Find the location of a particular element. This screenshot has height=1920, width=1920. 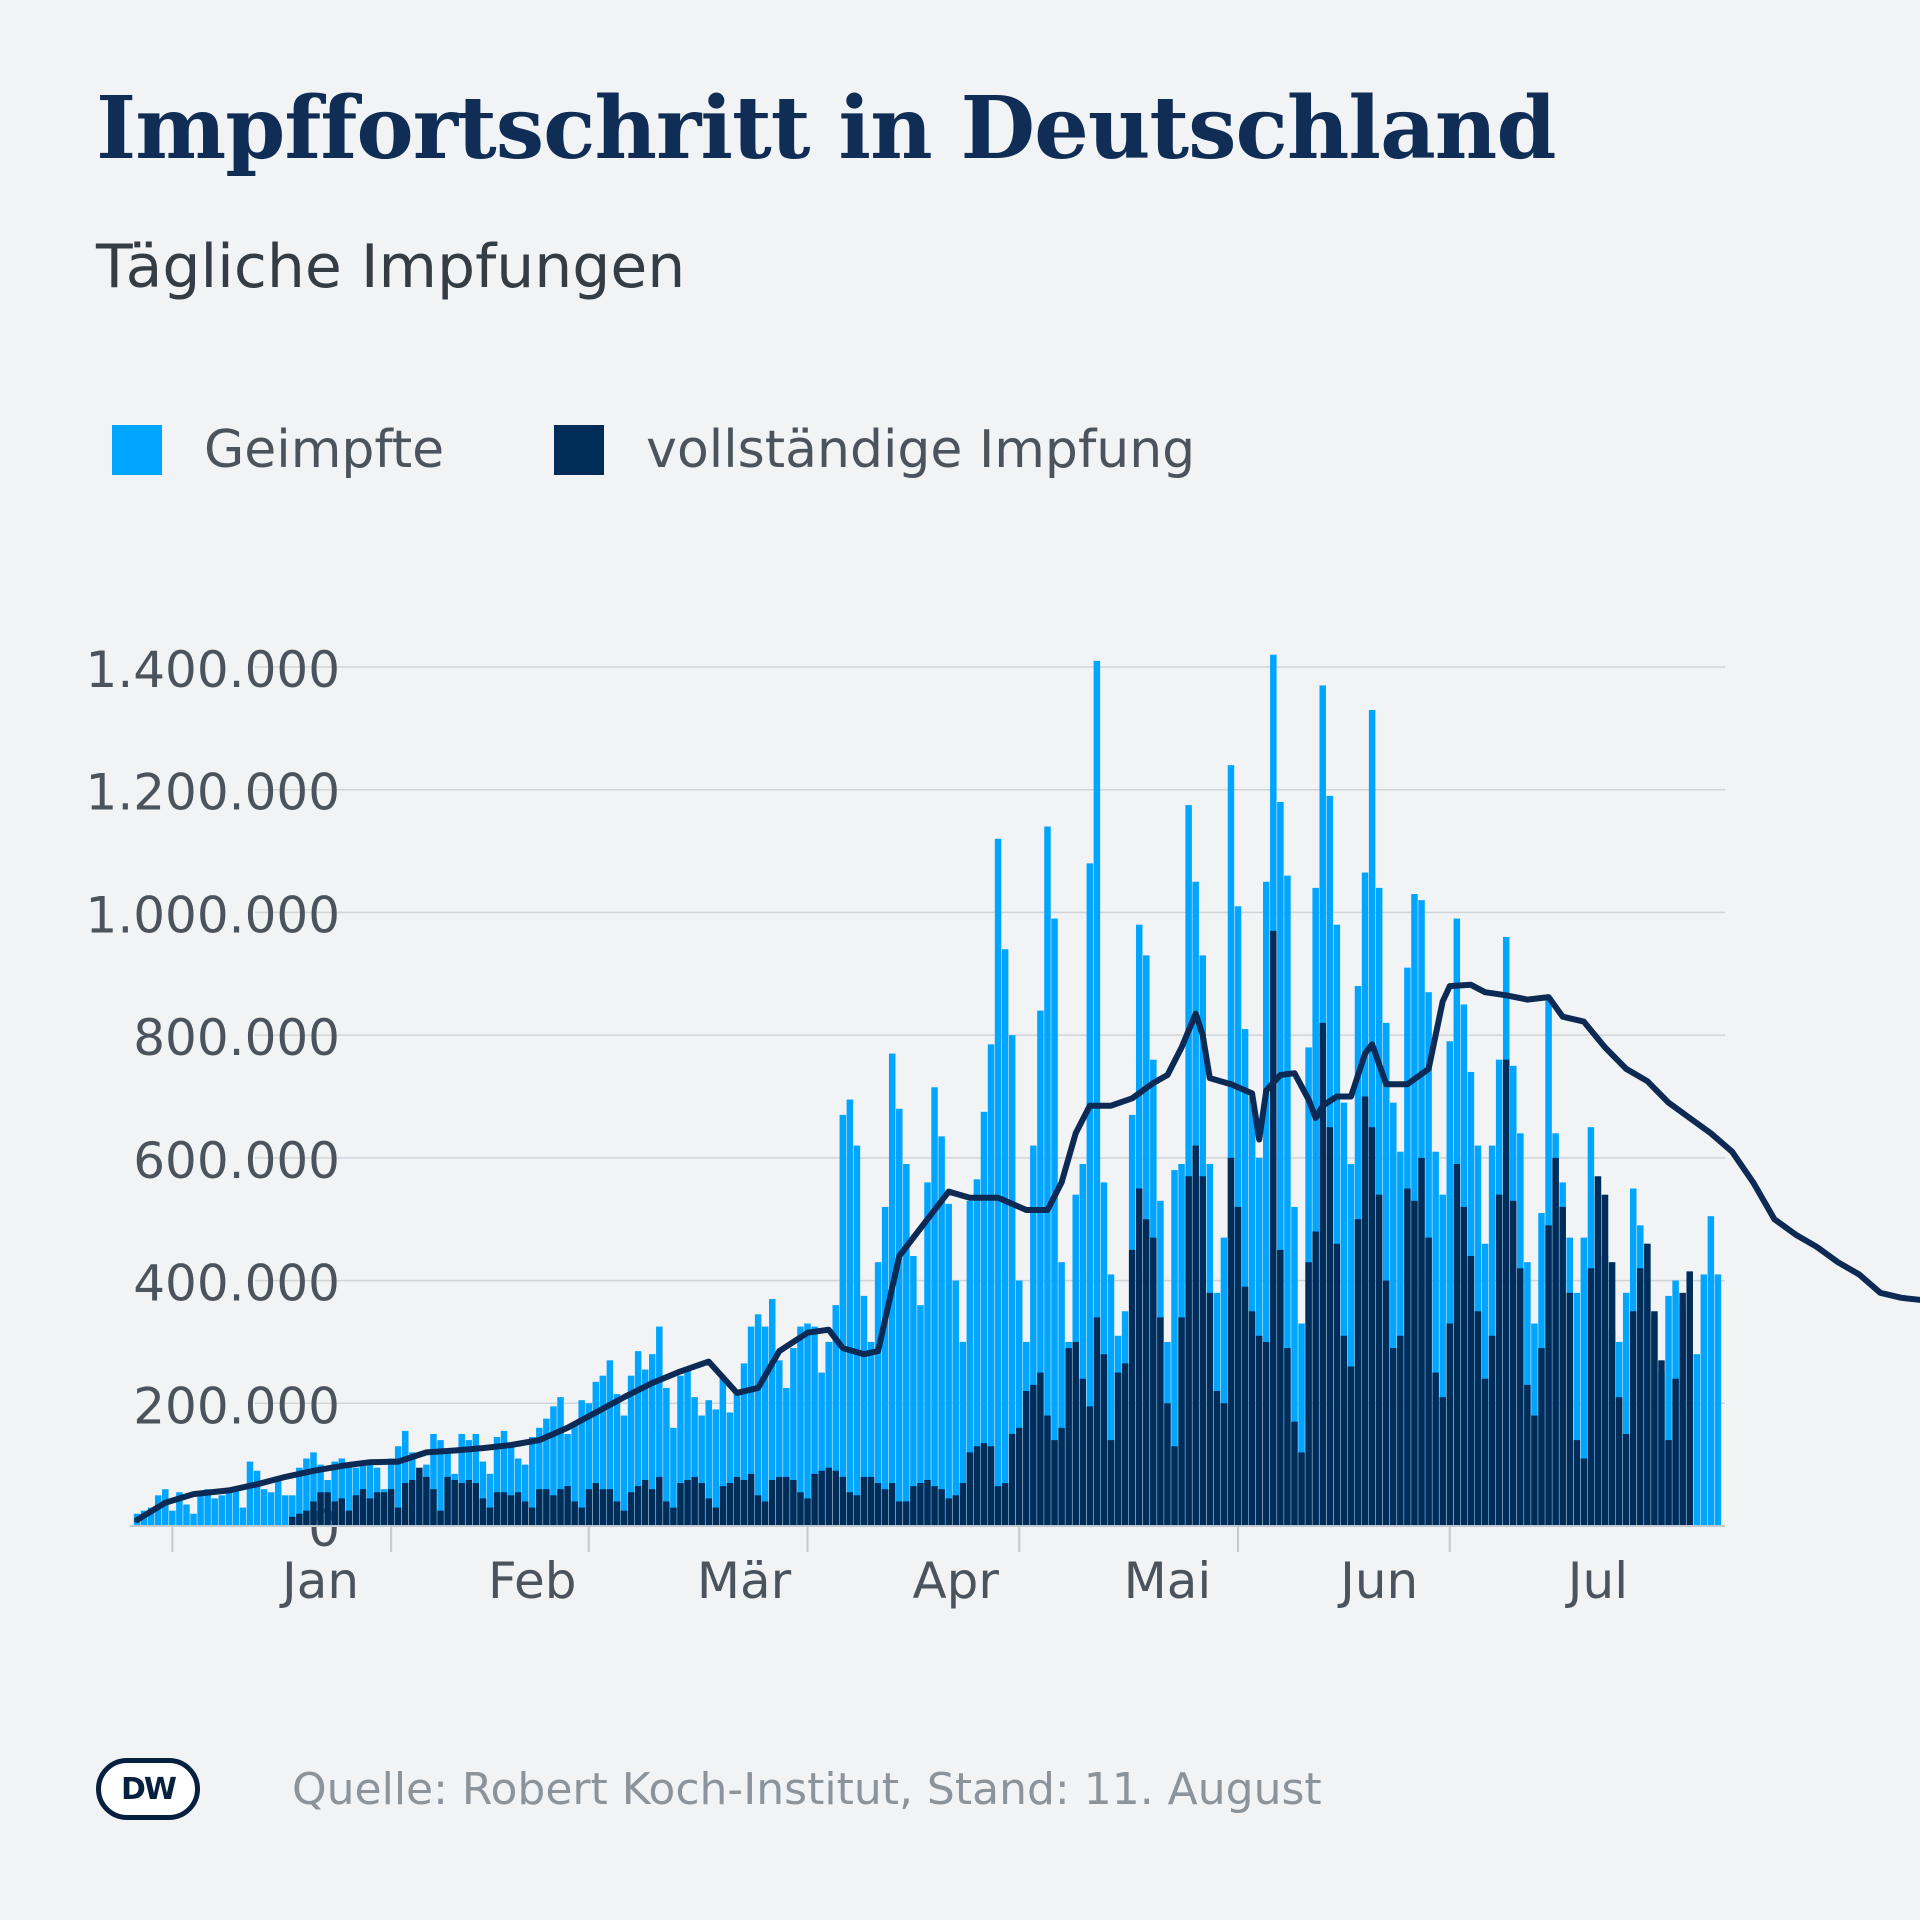

y-tick-label: 1.200.000 is located at coordinates (213, 793).